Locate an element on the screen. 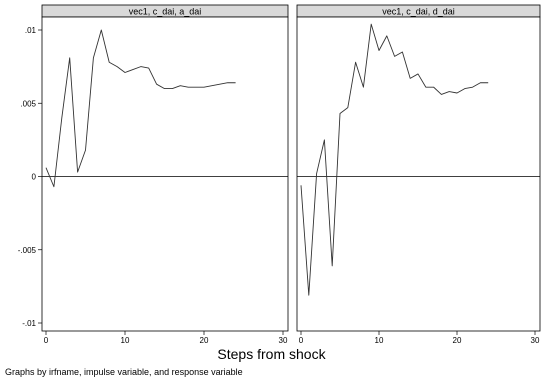 This screenshot has width=543, height=383. panel-title-2: vec1, c_dai, d_dai is located at coordinates (418, 11).